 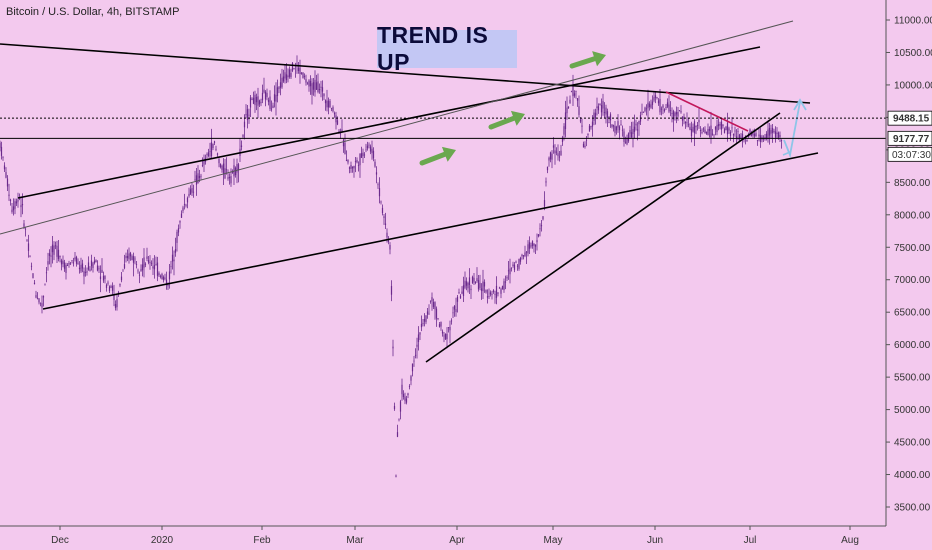 I want to click on y-tick-label: 4500.00, so click(x=912, y=443).